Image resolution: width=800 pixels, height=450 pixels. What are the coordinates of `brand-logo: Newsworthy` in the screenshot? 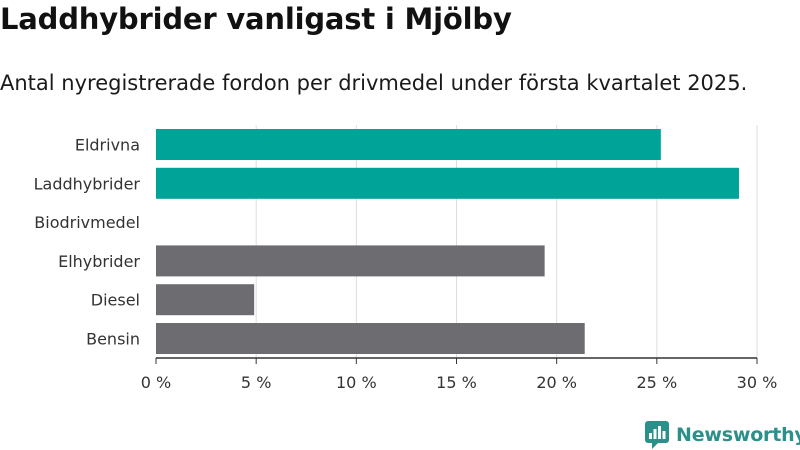 It's located at (722, 435).